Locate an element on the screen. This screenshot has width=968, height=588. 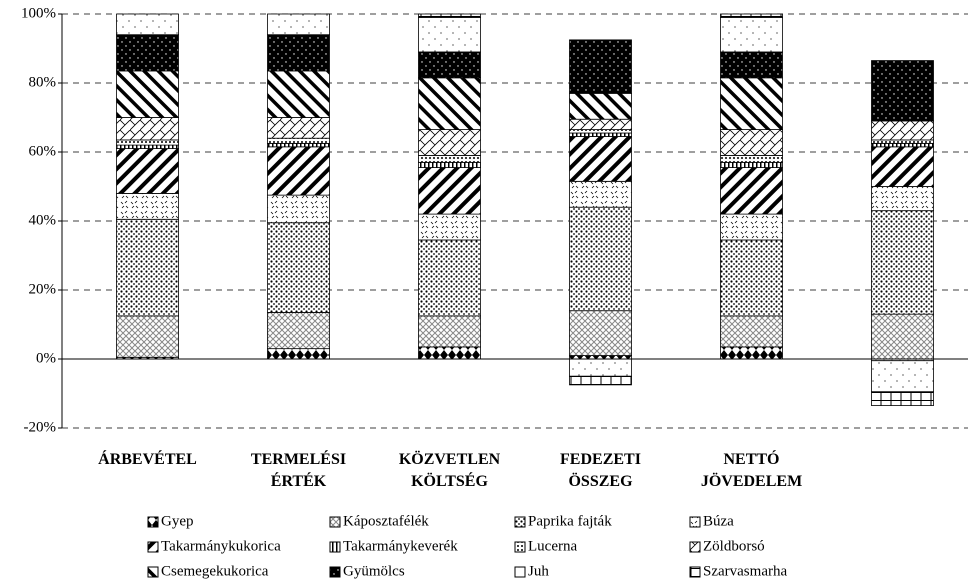
legend-label: Lucerna is located at coordinates (552, 546).